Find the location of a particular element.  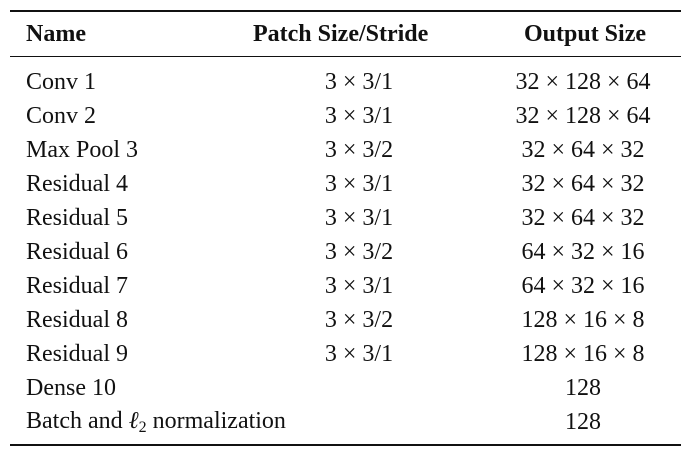

header-row: Name Patch Size/Stride Output Size is located at coordinates (345, 34).